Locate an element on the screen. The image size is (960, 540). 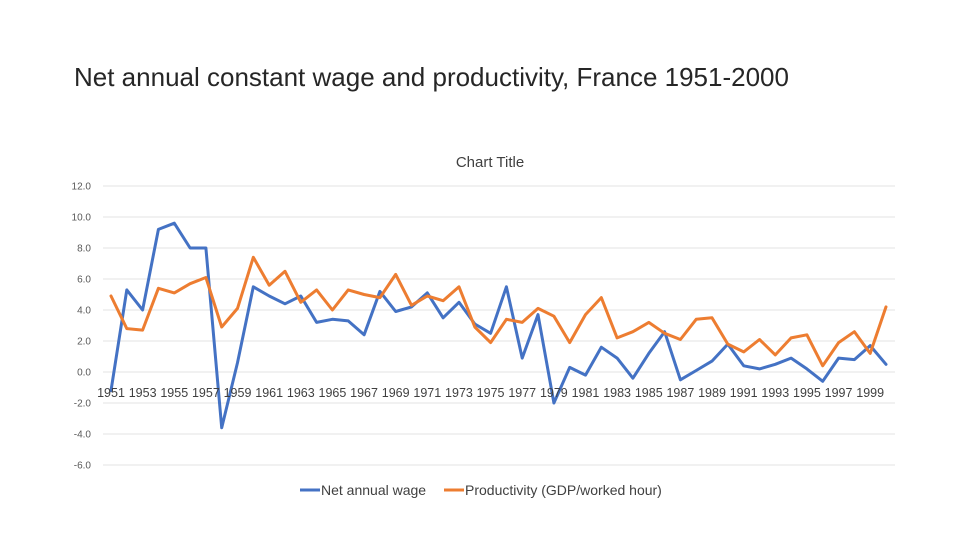
x-tick-label: 1951 is located at coordinates (111, 393).